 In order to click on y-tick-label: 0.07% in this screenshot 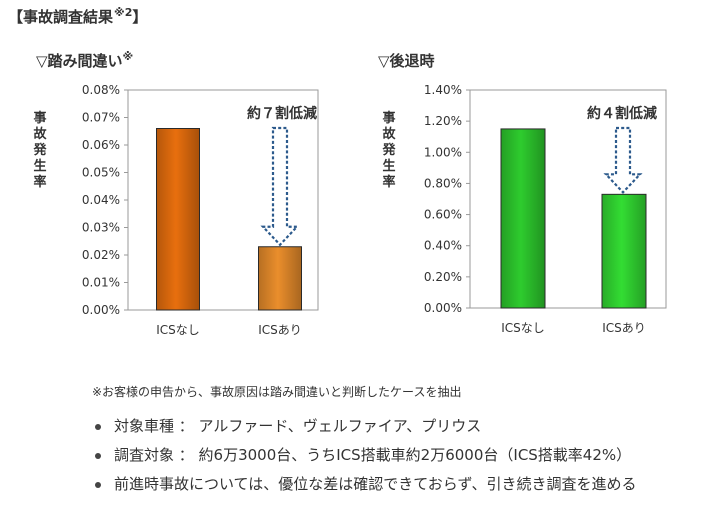, I will do `click(101, 118)`.